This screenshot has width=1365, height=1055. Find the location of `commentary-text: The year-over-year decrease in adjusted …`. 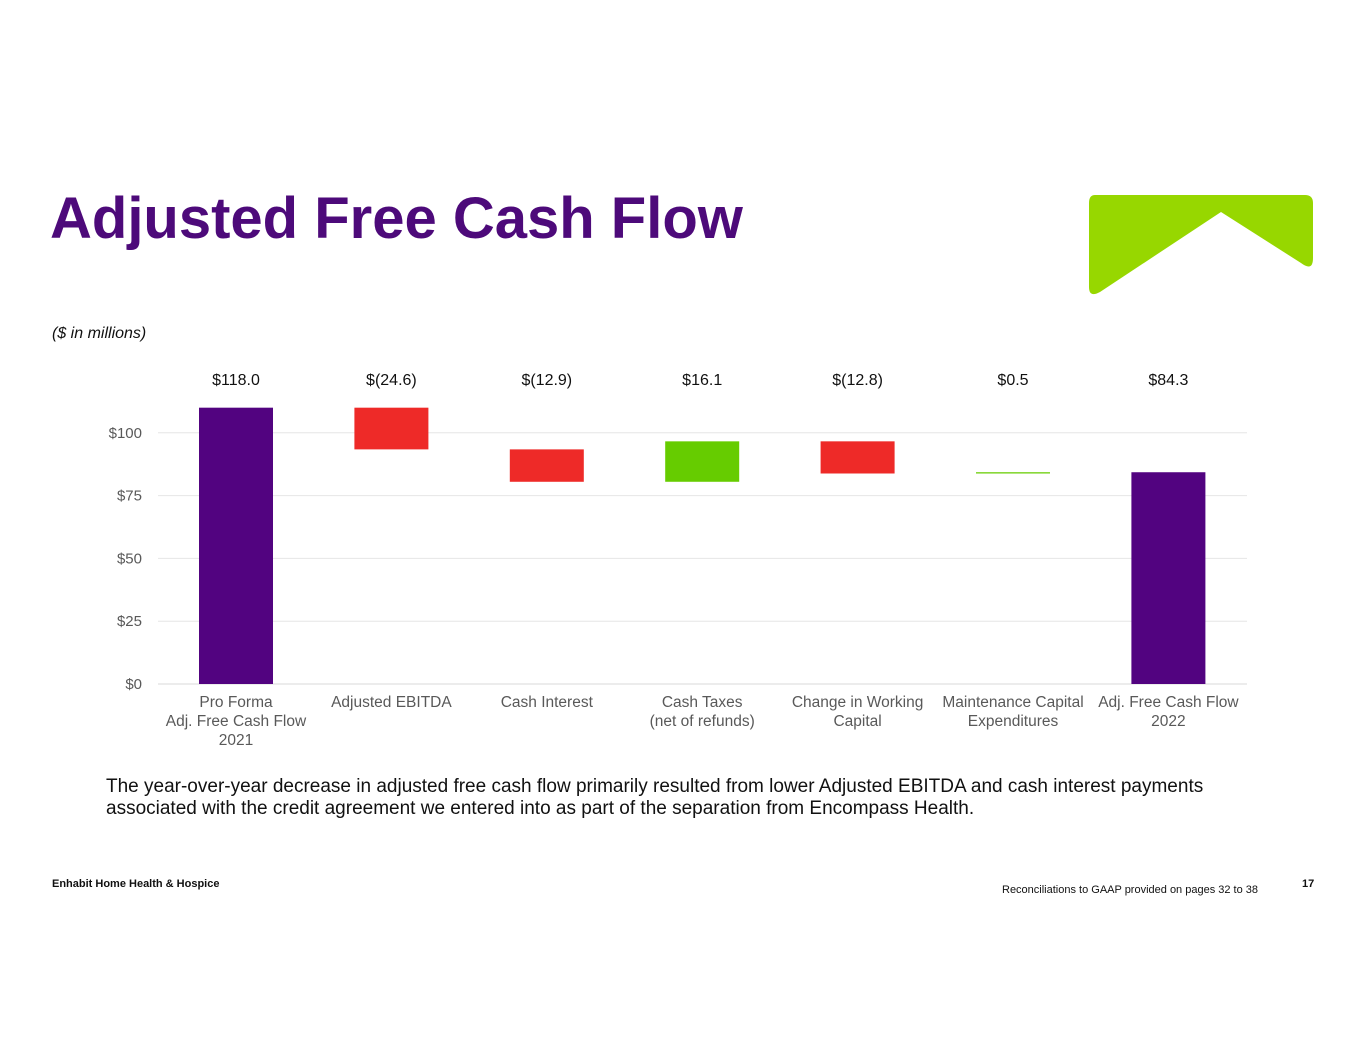

commentary-text: The year-over-year decrease in adjusted … is located at coordinates (655, 797).